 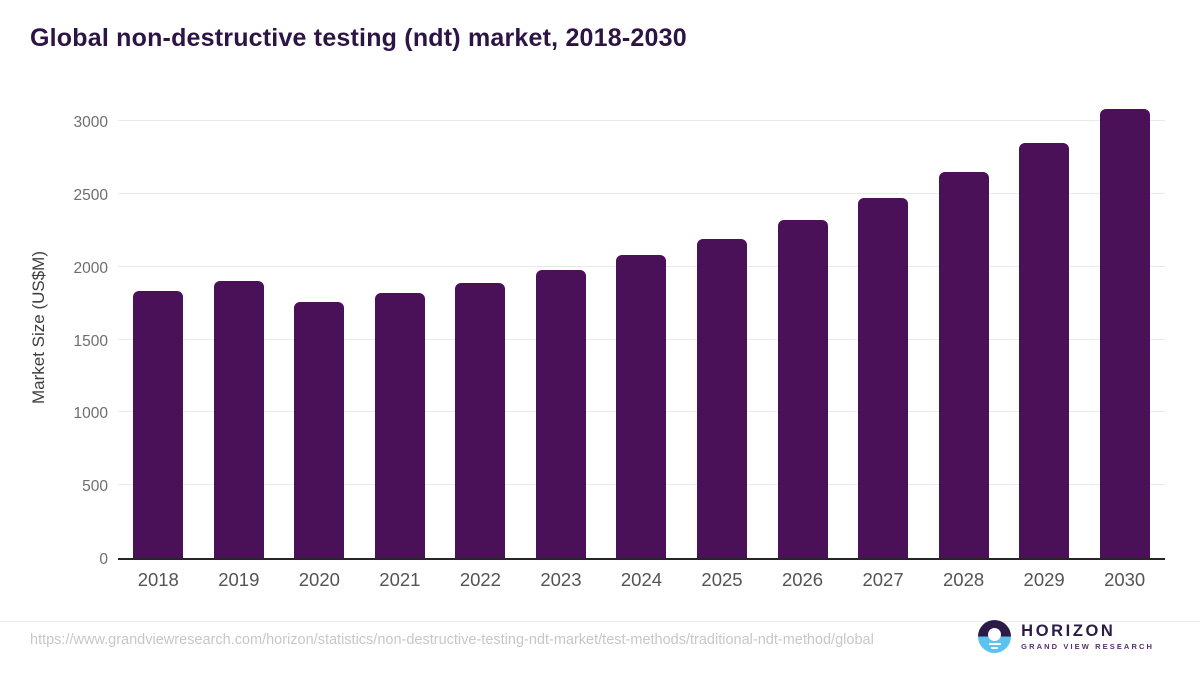 I want to click on bar-slot-2020, so click(x=319, y=326).